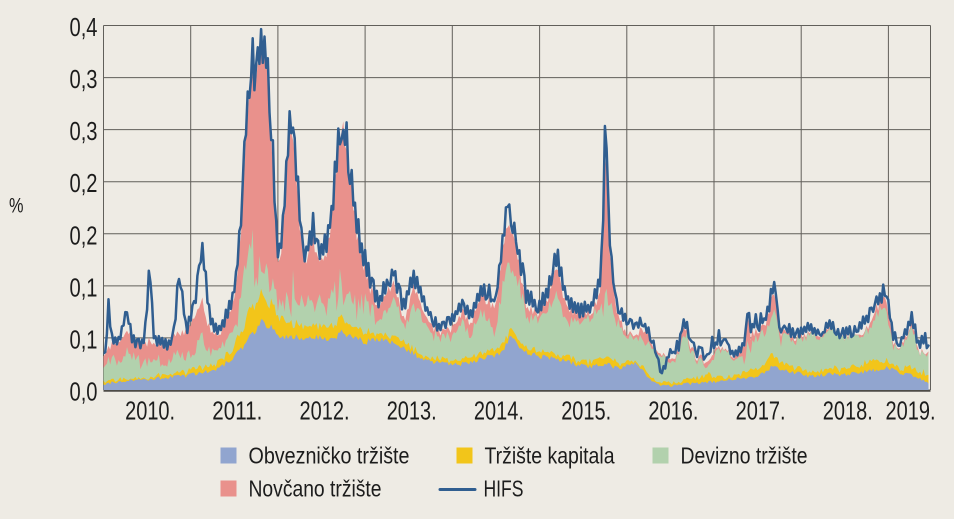 The image size is (954, 519). I want to click on svg-text: 0,4, so click(84, 27).